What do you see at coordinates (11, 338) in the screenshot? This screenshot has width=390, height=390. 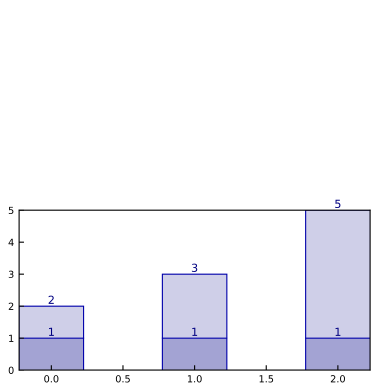 I see `y-tick-label: 1` at bounding box center [11, 338].